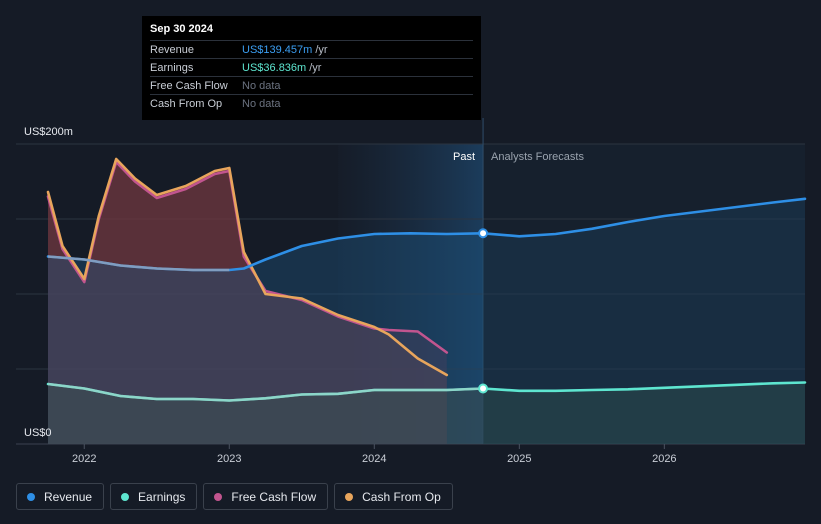 The image size is (821, 524). I want to click on tooltip-label: Cash From Op, so click(186, 103).